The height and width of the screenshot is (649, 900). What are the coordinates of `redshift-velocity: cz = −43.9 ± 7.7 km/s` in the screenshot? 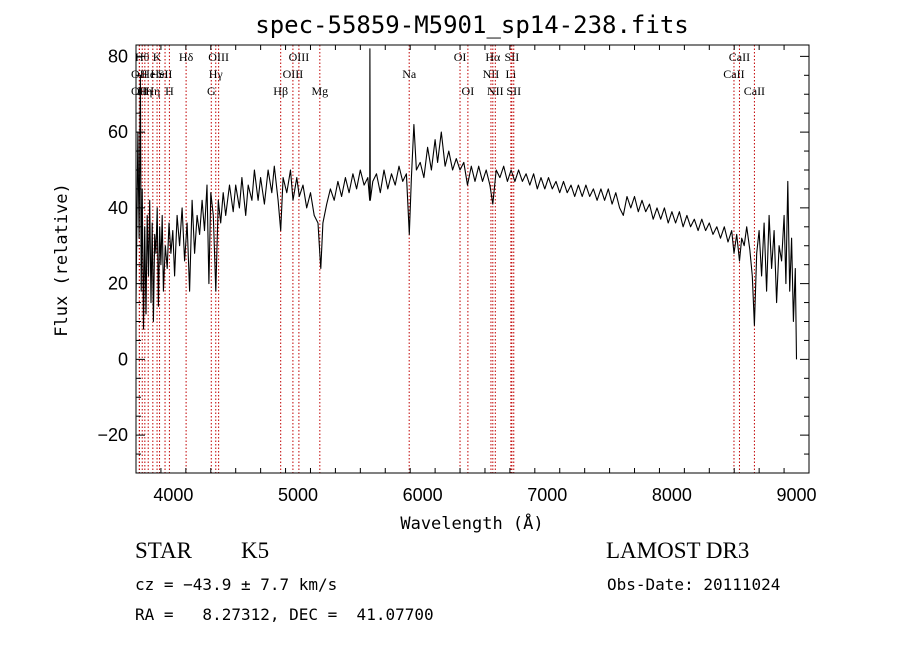 It's located at (236, 584).